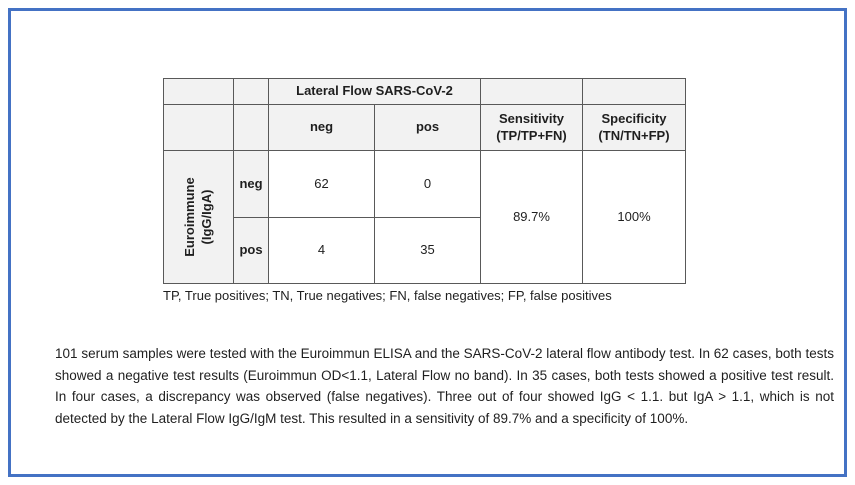 Image resolution: width=855 pixels, height=485 pixels. What do you see at coordinates (634, 119) in the screenshot?
I see `specificity-header-line1: Specificity` at bounding box center [634, 119].